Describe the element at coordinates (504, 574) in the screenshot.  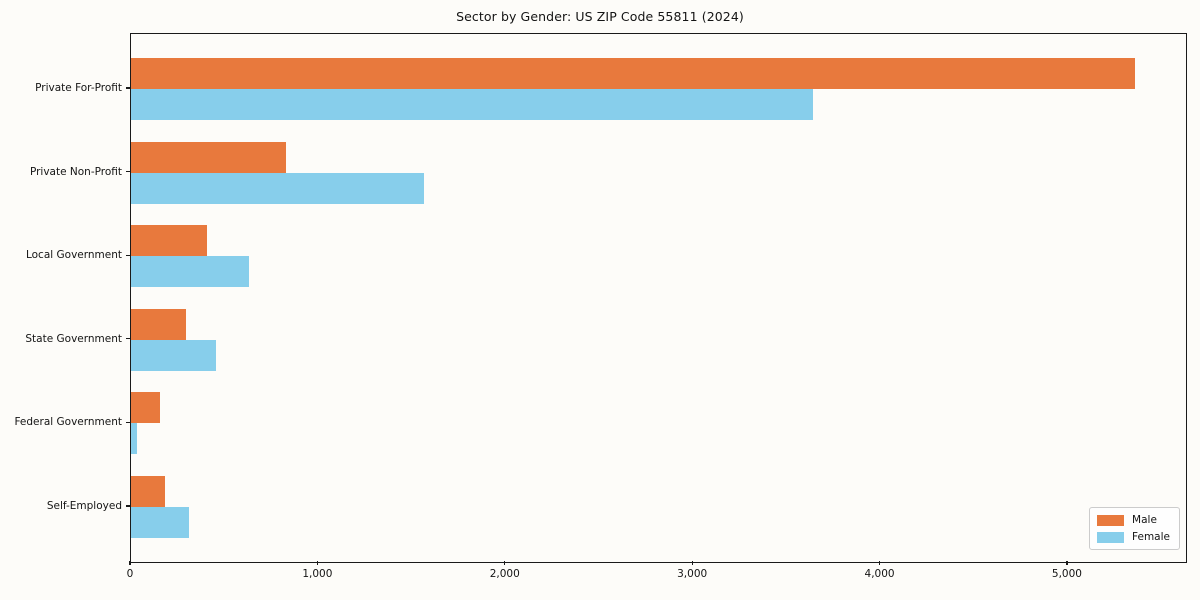
I see `x-axis-tick-label-2: 2,000` at that location.